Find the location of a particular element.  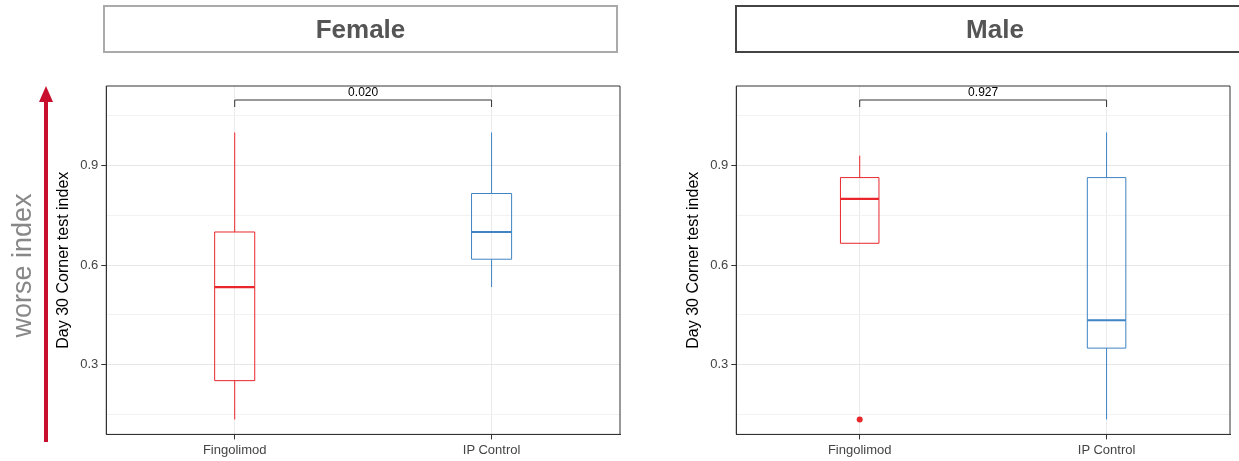

chart-title: Male is located at coordinates (987, 29).